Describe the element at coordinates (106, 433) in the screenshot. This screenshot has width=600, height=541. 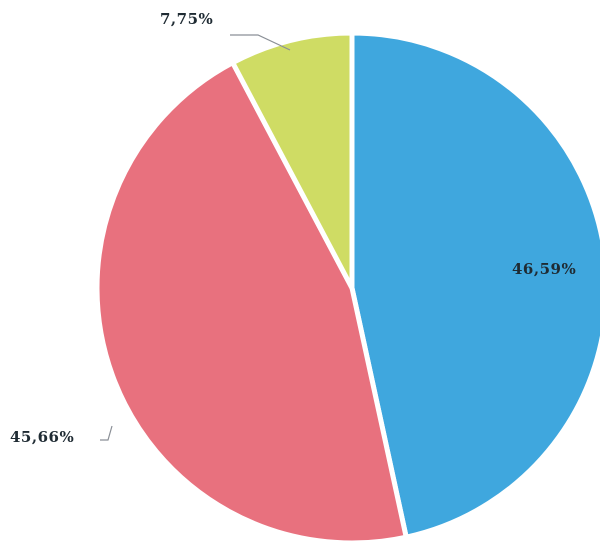
I see `leader-line-left-slice` at that location.